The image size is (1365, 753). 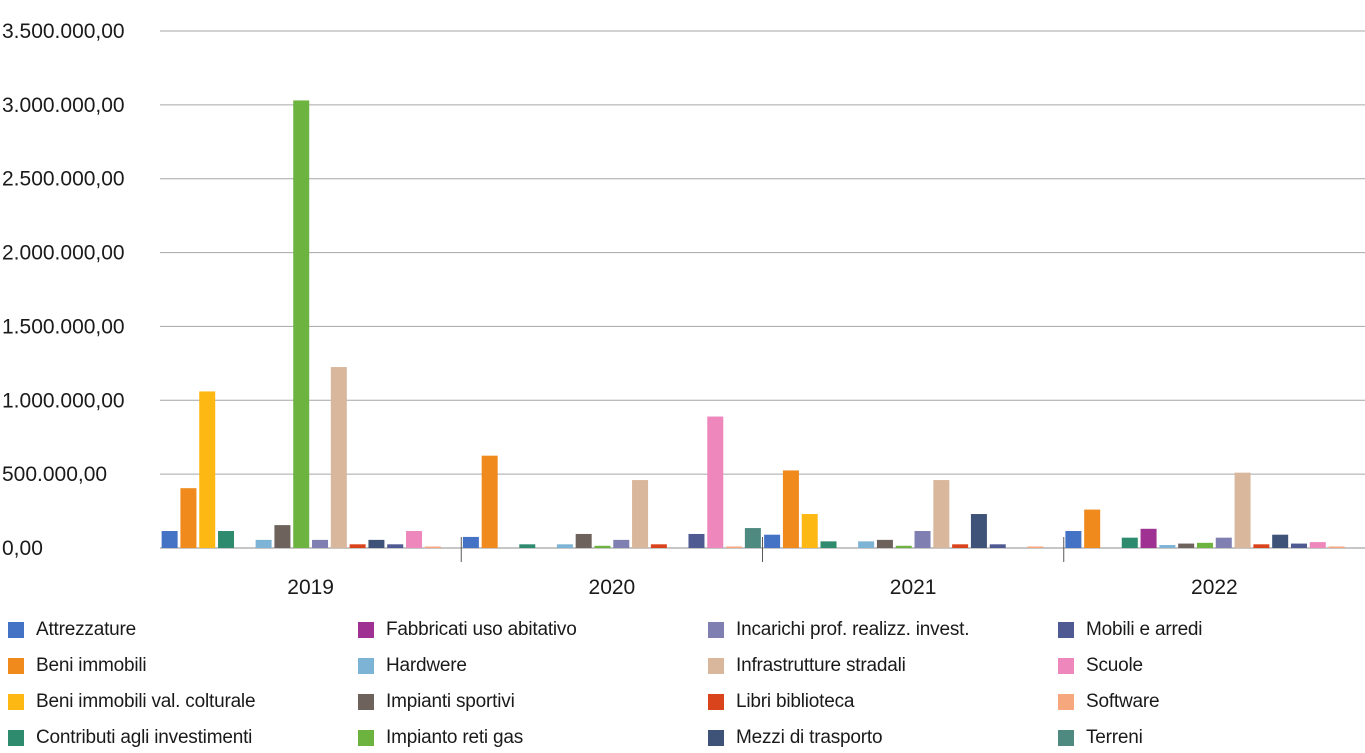 I want to click on x-tick-label: 2019, so click(x=310, y=587).